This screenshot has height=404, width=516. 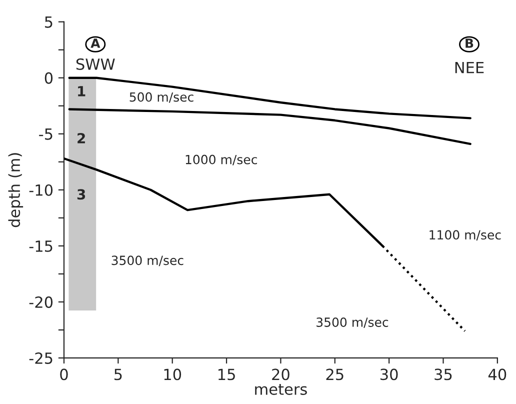 What do you see at coordinates (281, 389) in the screenshot?
I see `x-axis-title: meters` at bounding box center [281, 389].